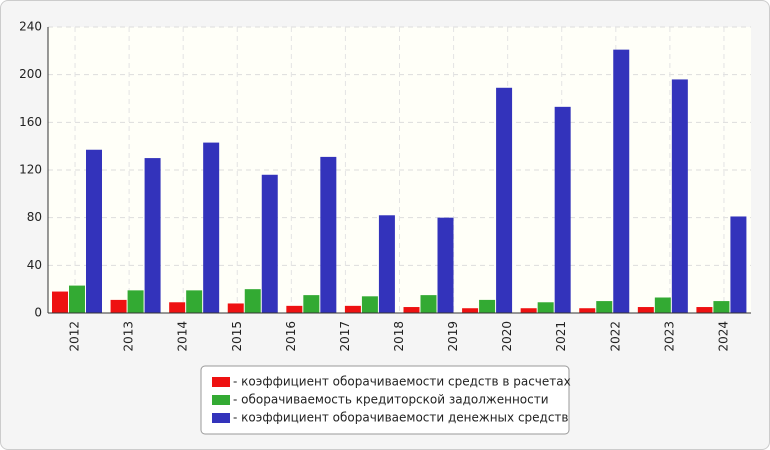 The width and height of the screenshot is (770, 450). Describe the element at coordinates (723, 336) in the screenshot. I see `x-tick-label: 2024` at that location.